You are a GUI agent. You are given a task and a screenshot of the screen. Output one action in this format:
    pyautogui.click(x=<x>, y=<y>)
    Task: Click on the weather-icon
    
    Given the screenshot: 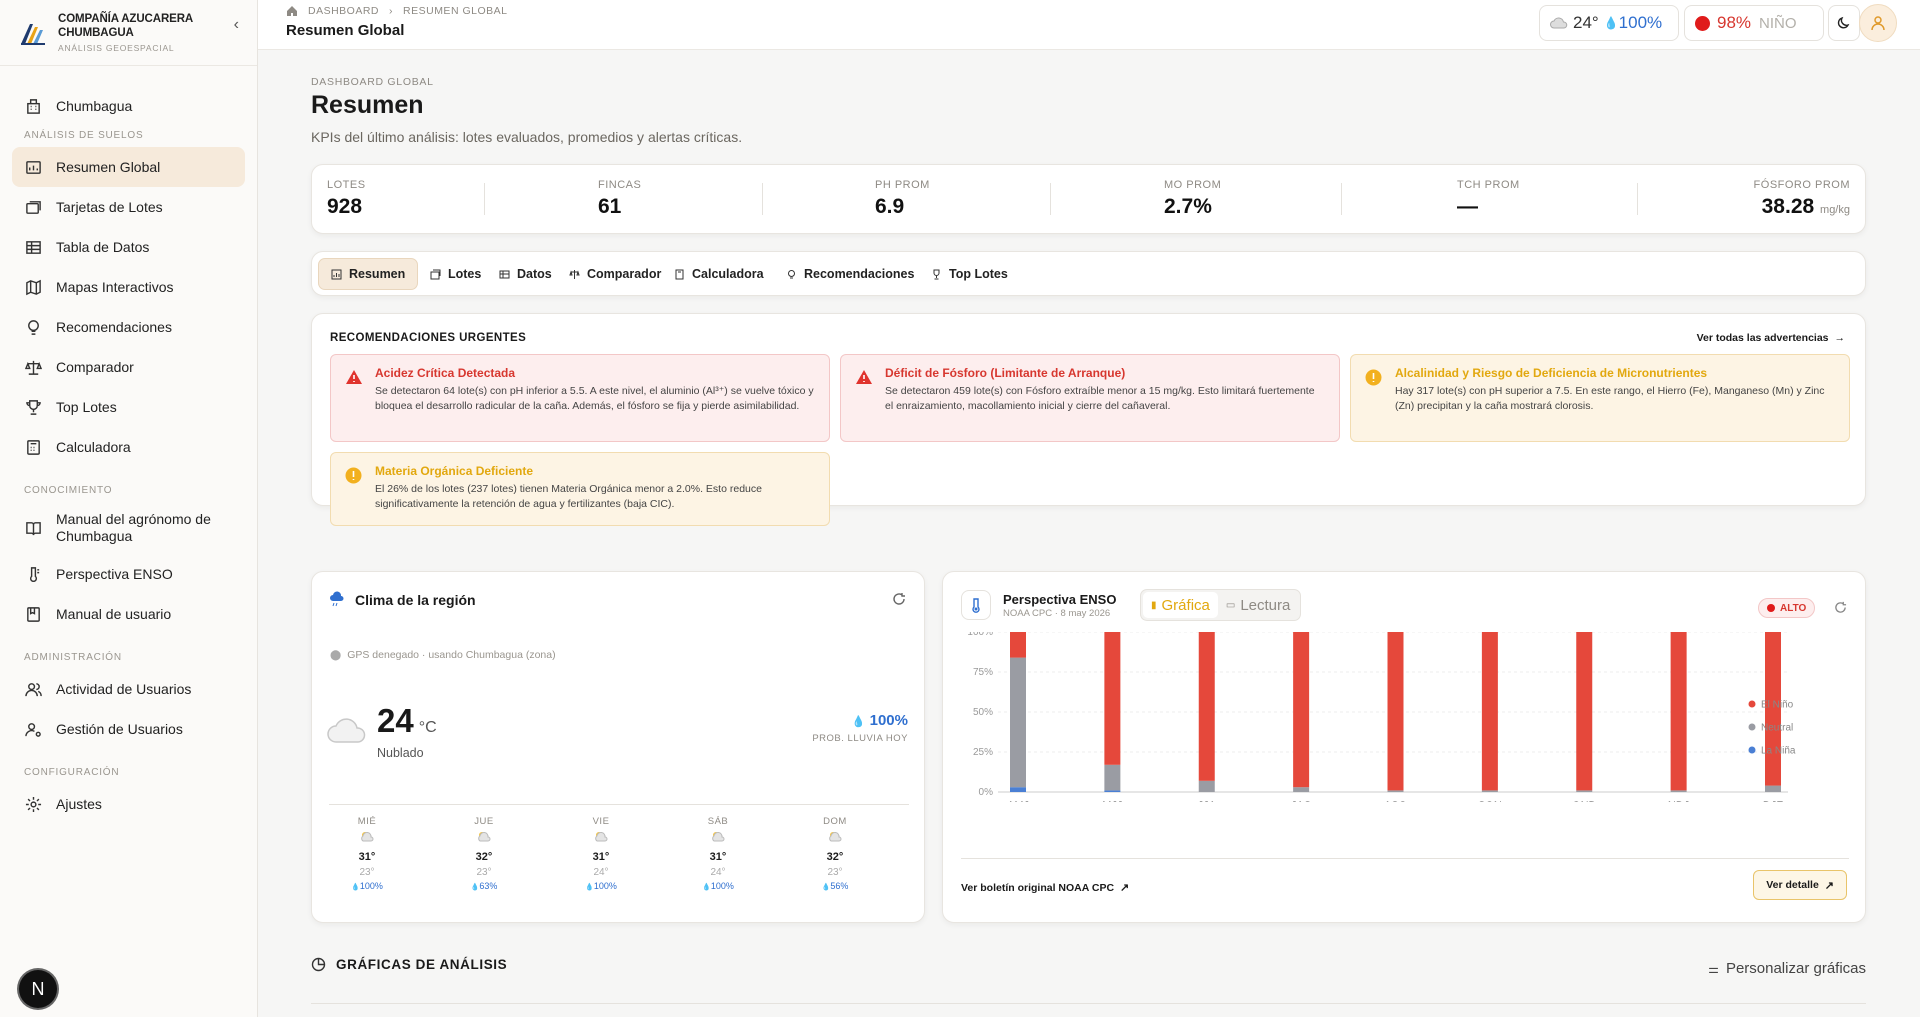 What is the action you would take?
    pyautogui.click(x=835, y=837)
    